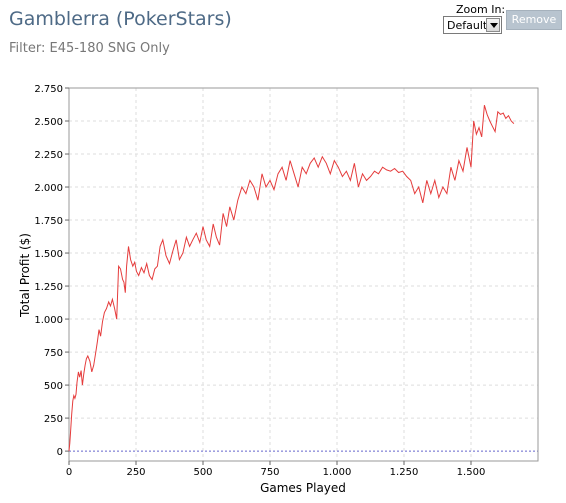 This screenshot has height=503, width=566. I want to click on y-tick-label: 2.500, so click(48, 122).